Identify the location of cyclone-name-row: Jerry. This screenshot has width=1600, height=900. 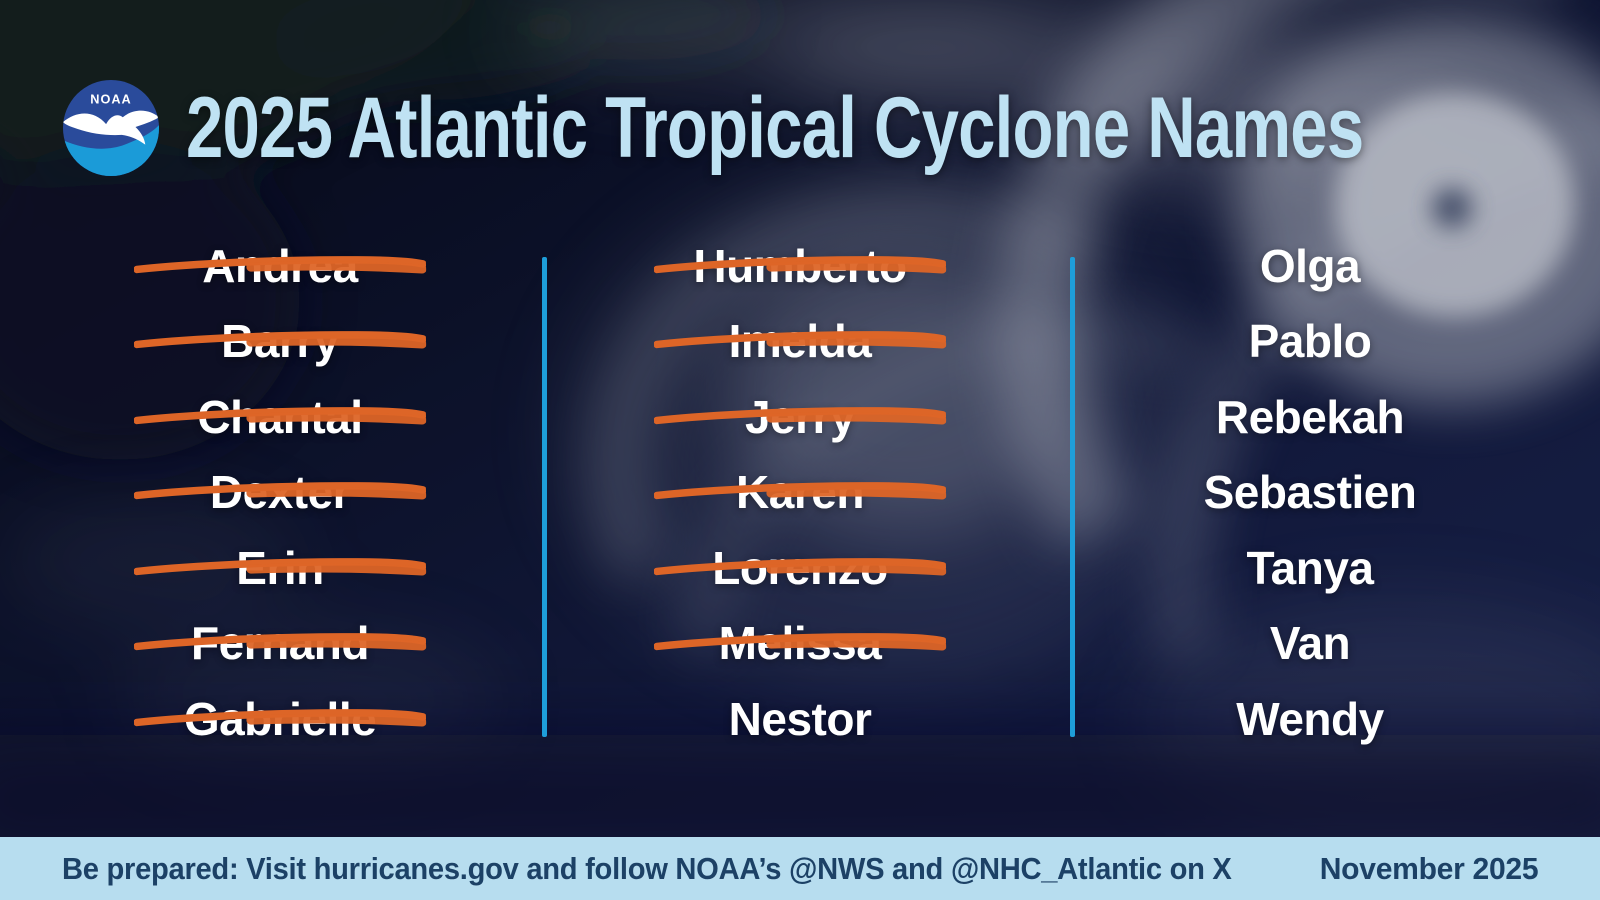
(800, 417).